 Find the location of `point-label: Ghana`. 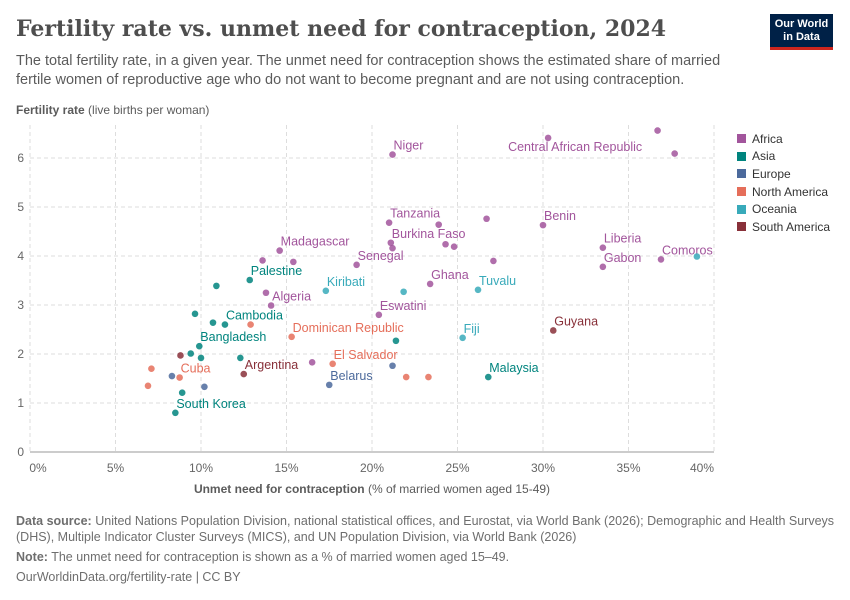

point-label: Ghana is located at coordinates (450, 275).